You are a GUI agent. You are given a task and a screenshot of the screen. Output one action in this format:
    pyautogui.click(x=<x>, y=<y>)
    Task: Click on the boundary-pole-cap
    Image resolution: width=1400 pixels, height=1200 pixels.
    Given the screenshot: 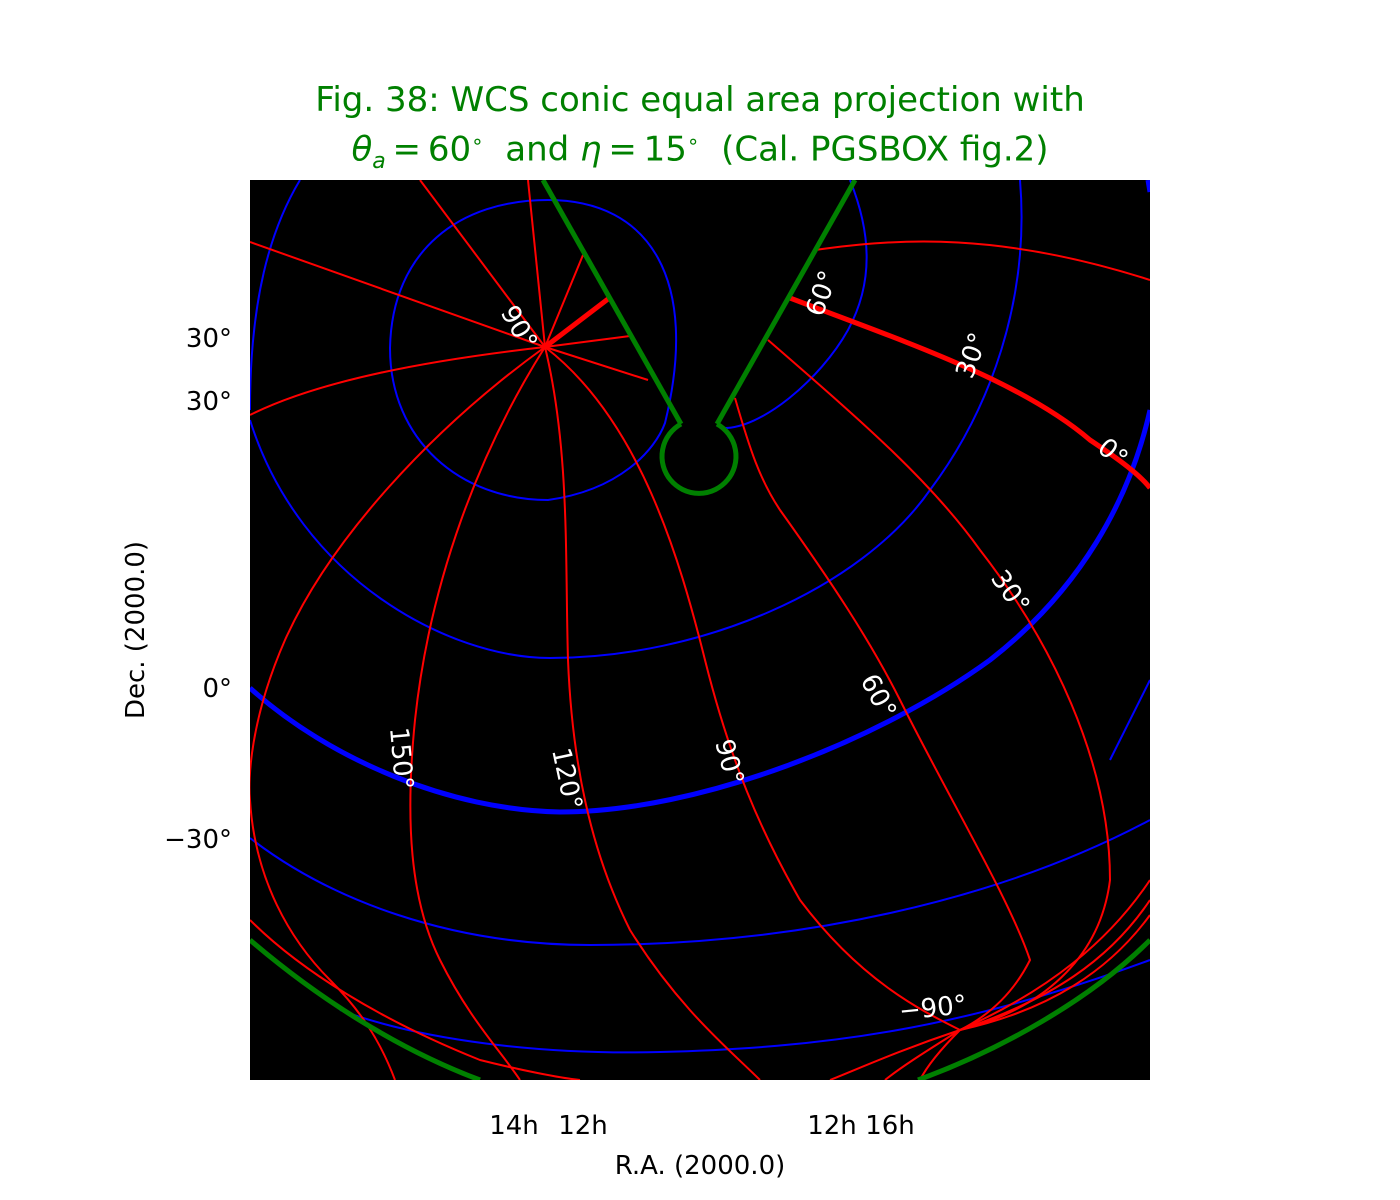 What is the action you would take?
    pyautogui.click(x=699, y=458)
    